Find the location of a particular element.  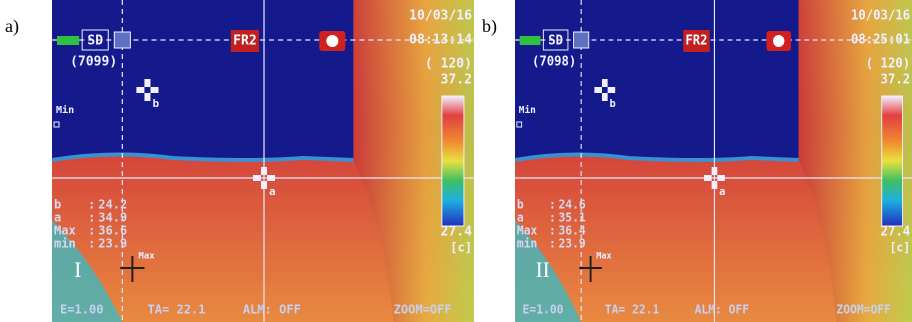

image-counter: (7098) is located at coordinates (554, 60).